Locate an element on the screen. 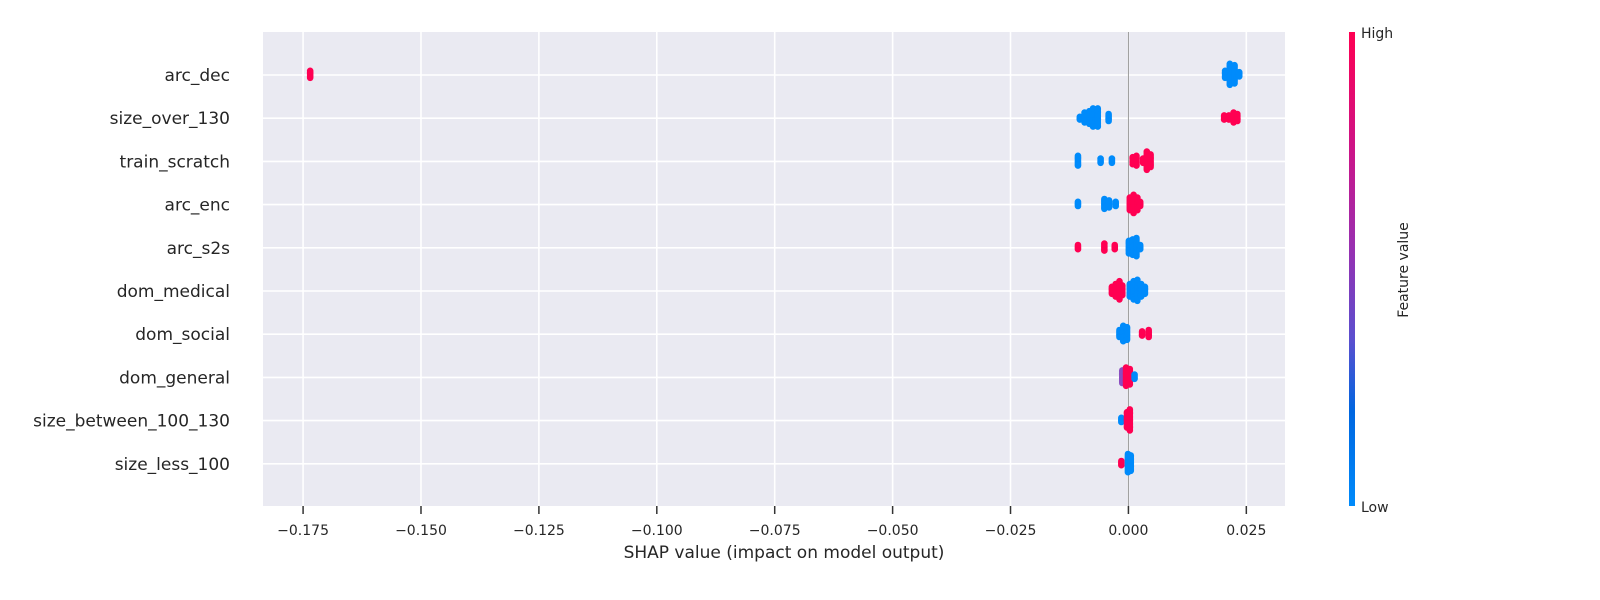 The width and height of the screenshot is (1600, 600). feature-label: size_over_130 is located at coordinates (170, 119).